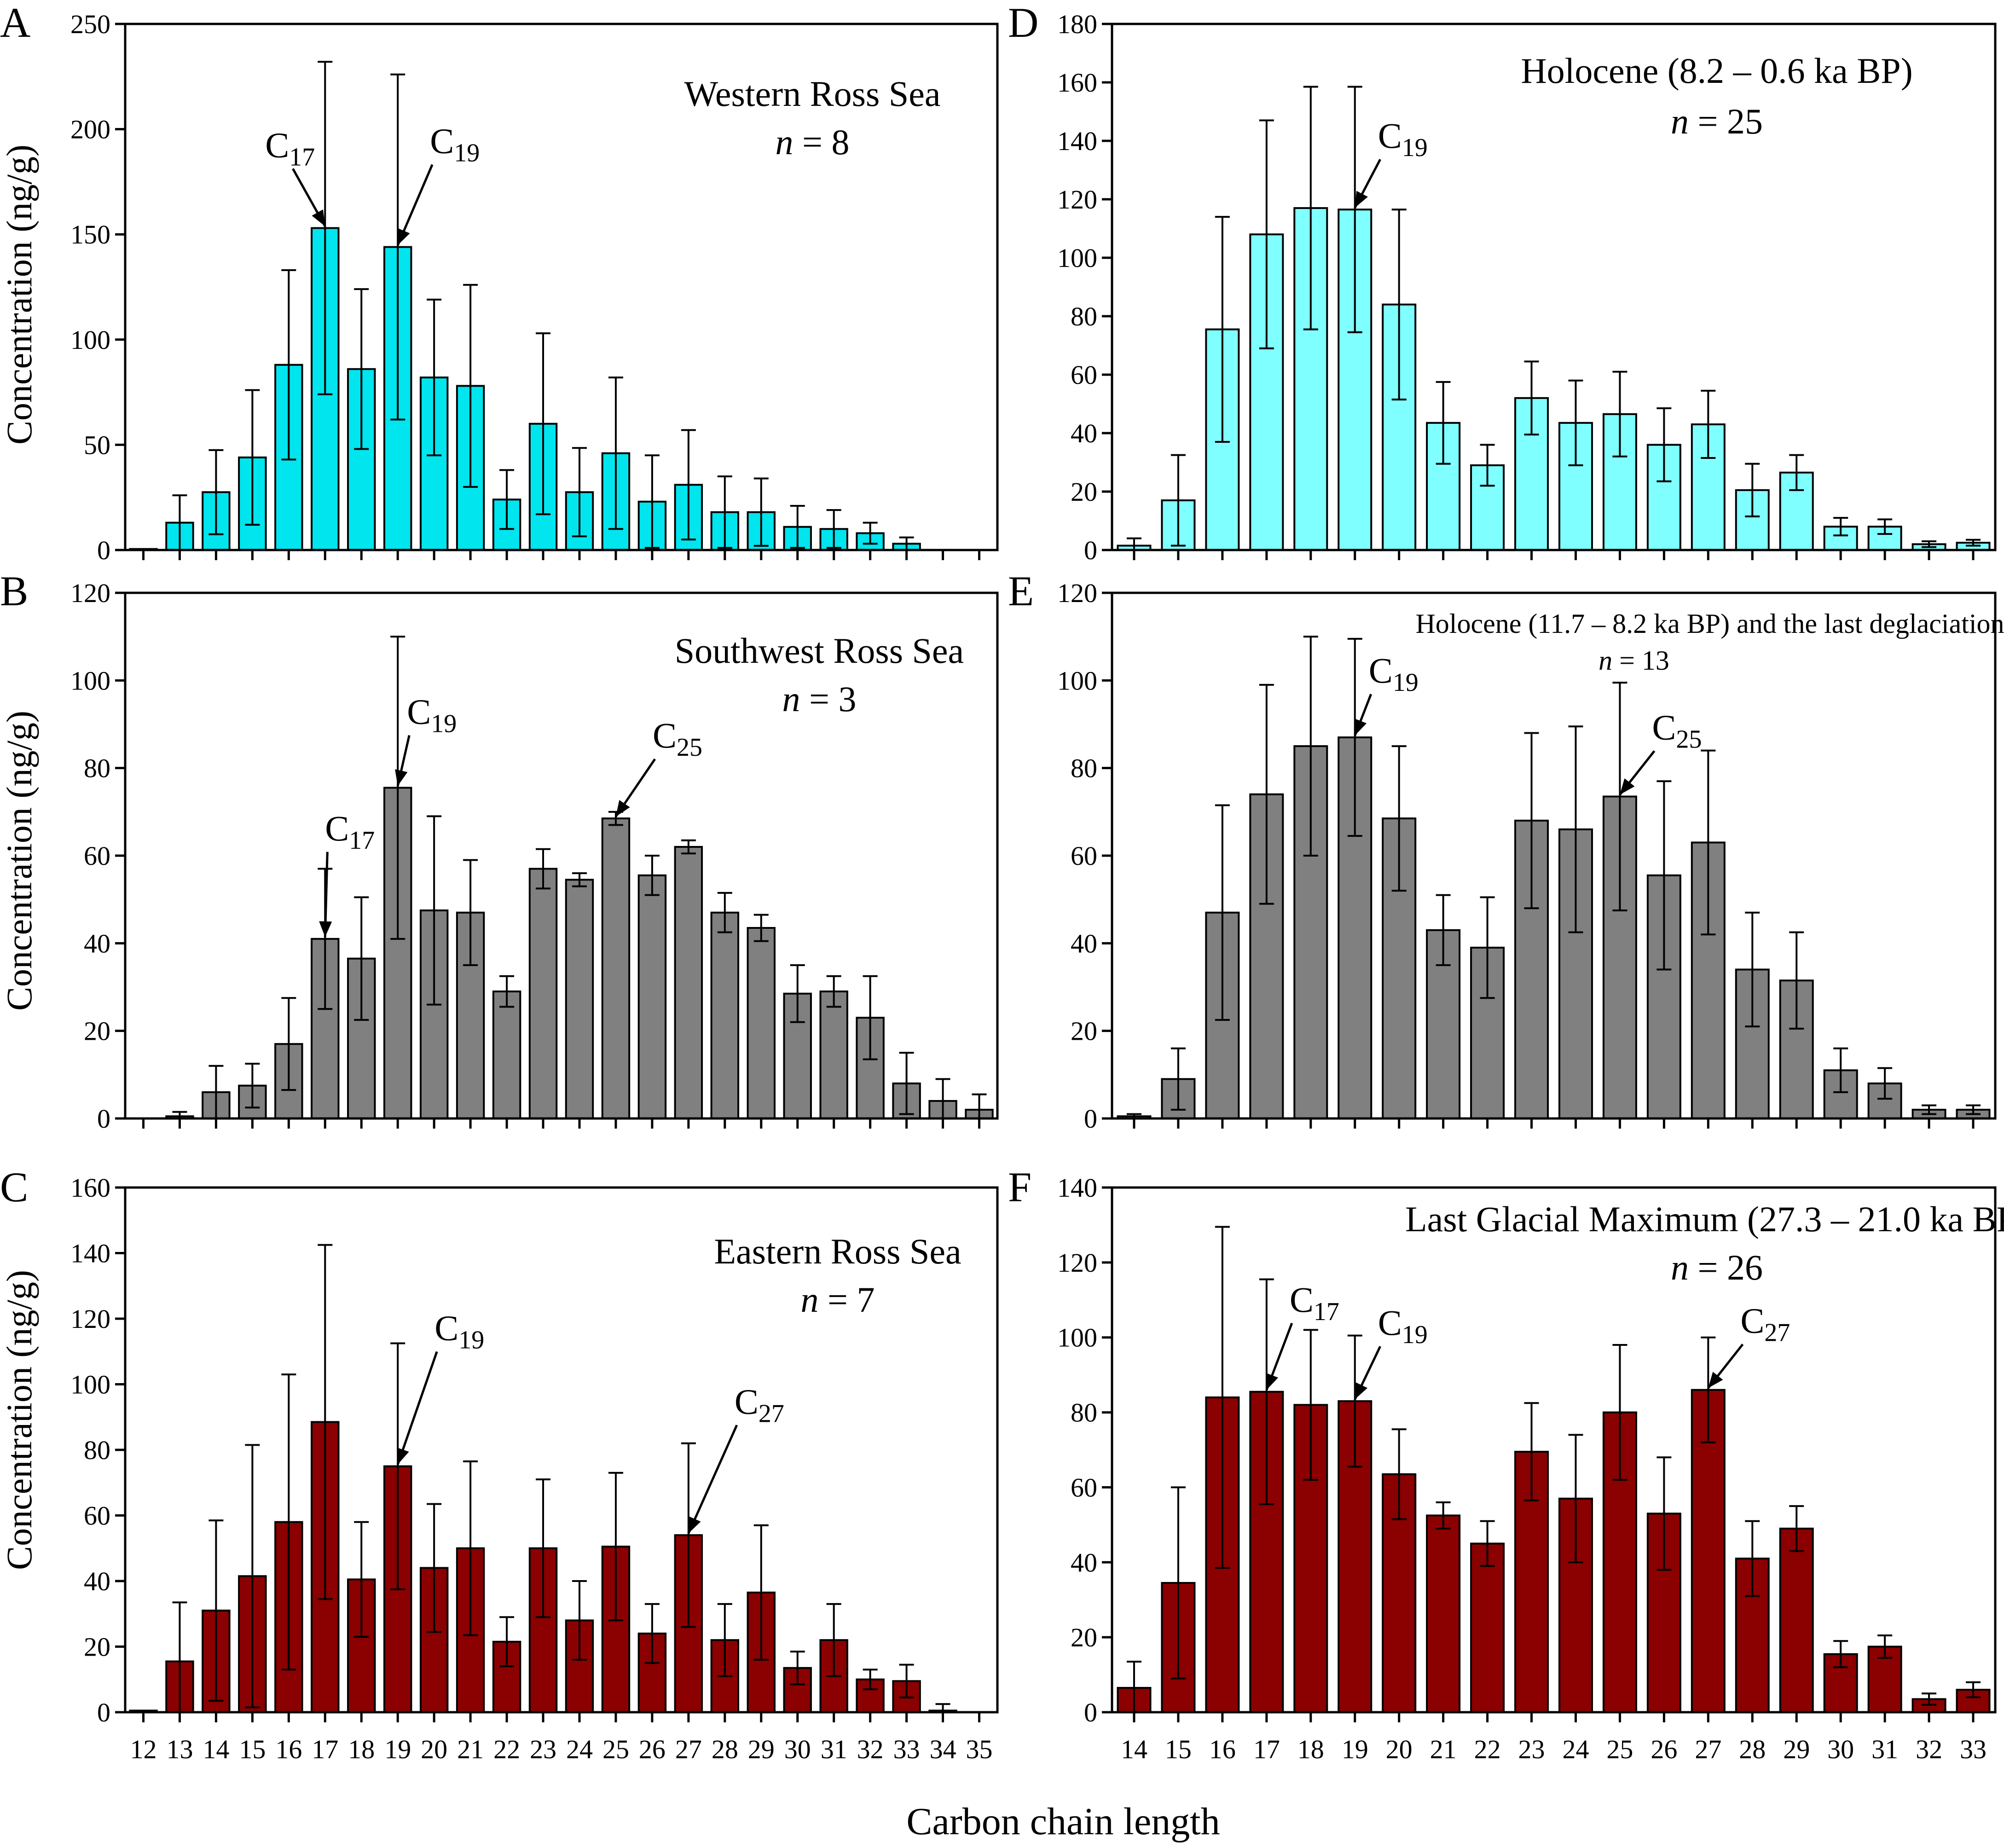 The height and width of the screenshot is (1848, 2004). What do you see at coordinates (1021, 591) in the screenshot?
I see `panel-letter: E` at bounding box center [1021, 591].